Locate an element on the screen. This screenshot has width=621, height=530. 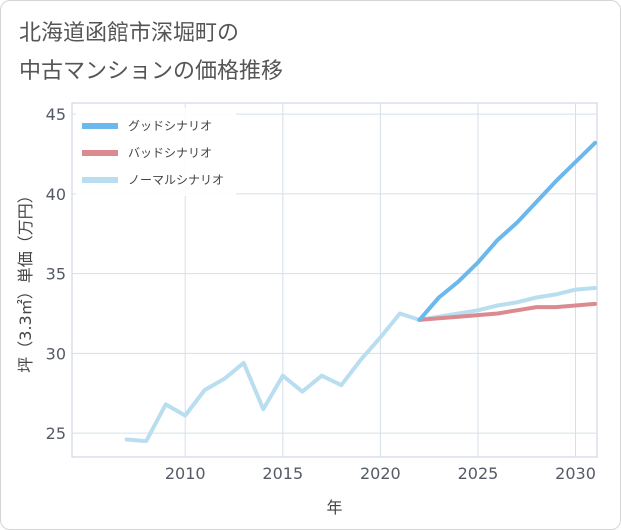
y-tick-label: 45 is located at coordinates (56, 114).